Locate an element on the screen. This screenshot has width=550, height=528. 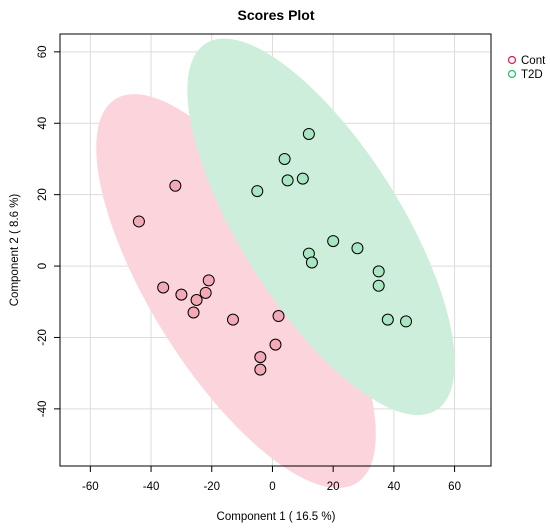
legend-label-cont: Cont is located at coordinates (533, 61).